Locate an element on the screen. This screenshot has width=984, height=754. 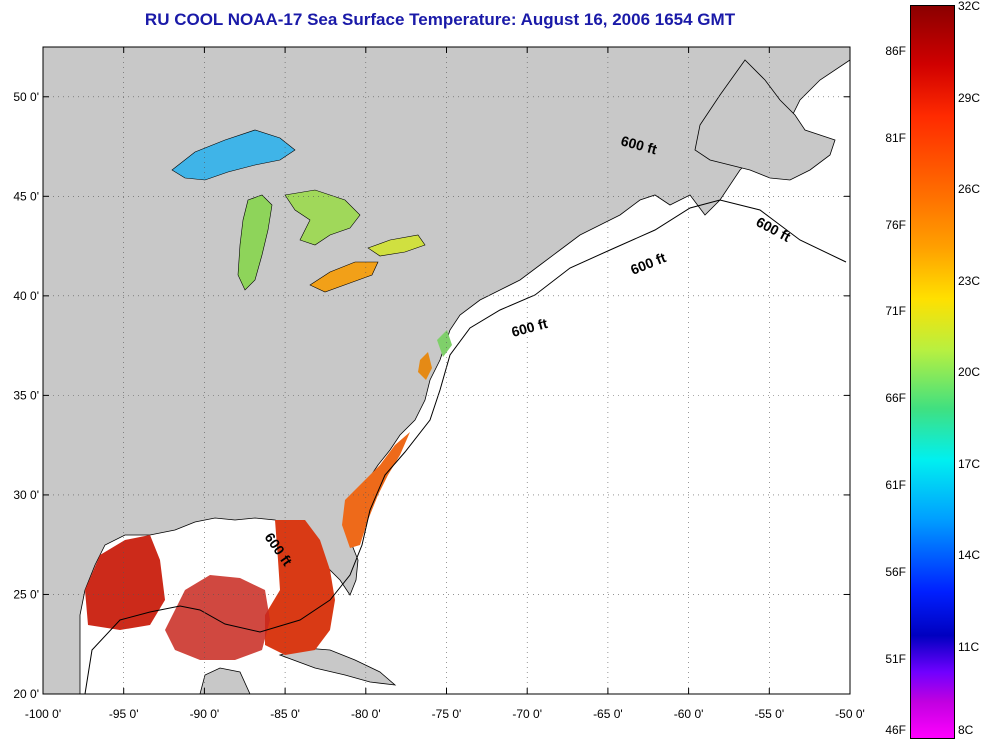
fahrenheit-label: 51F is located at coordinates (895, 658).